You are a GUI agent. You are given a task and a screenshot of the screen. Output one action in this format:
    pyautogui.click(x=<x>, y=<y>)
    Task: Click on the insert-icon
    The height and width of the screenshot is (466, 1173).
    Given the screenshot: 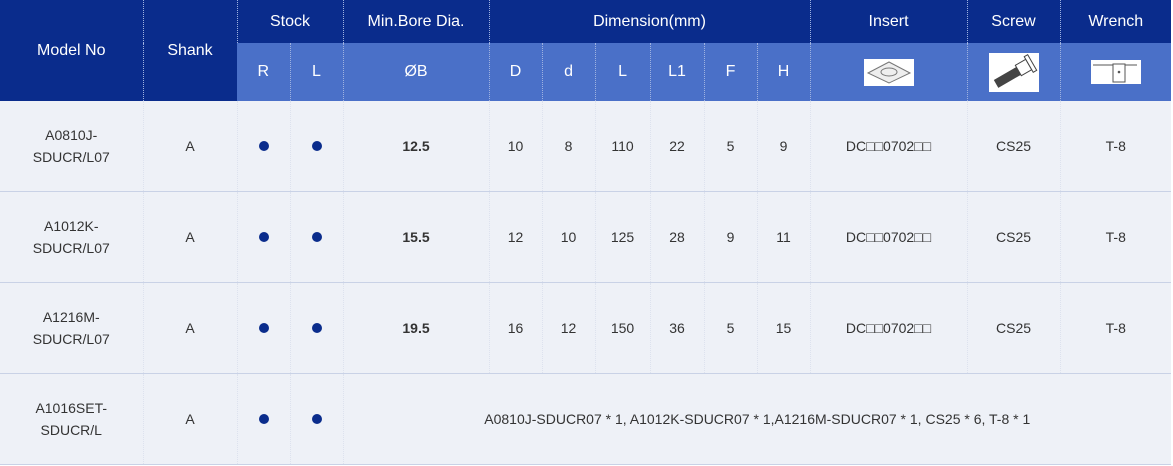 What is the action you would take?
    pyautogui.click(x=888, y=72)
    